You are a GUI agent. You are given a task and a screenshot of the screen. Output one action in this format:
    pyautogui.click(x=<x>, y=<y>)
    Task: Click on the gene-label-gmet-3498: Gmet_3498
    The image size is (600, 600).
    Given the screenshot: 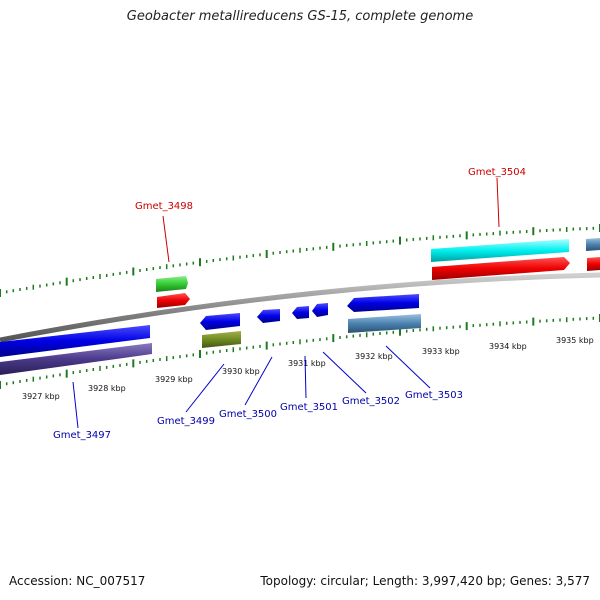 What is the action you would take?
    pyautogui.click(x=164, y=206)
    